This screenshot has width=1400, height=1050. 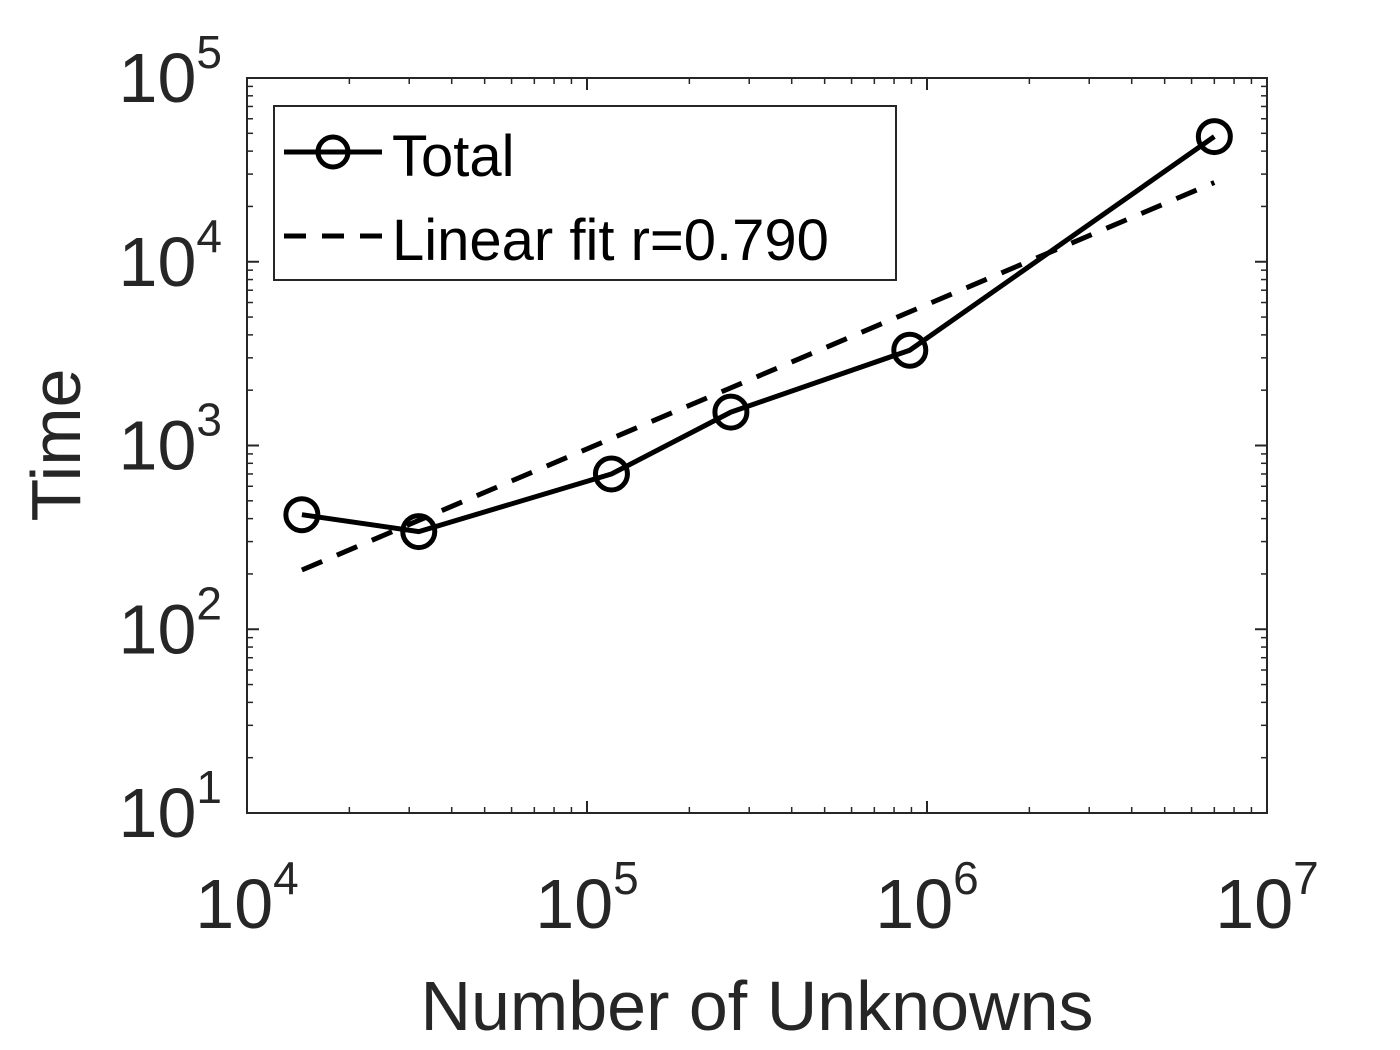 I want to click on x-tick-label: 10⁷, so click(x=1266, y=897).